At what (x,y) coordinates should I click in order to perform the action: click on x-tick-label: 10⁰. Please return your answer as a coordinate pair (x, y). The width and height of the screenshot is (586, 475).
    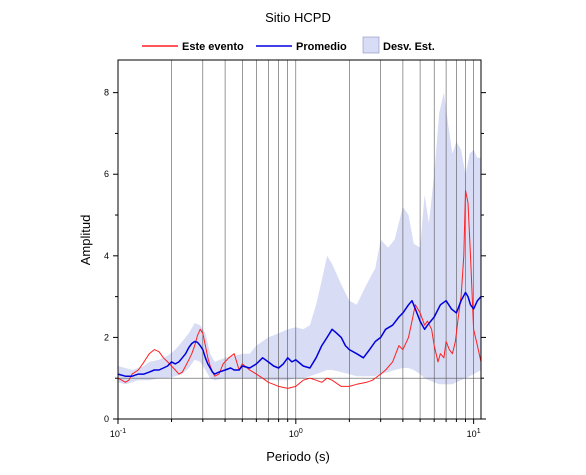
    Looking at the image, I should click on (296, 433).